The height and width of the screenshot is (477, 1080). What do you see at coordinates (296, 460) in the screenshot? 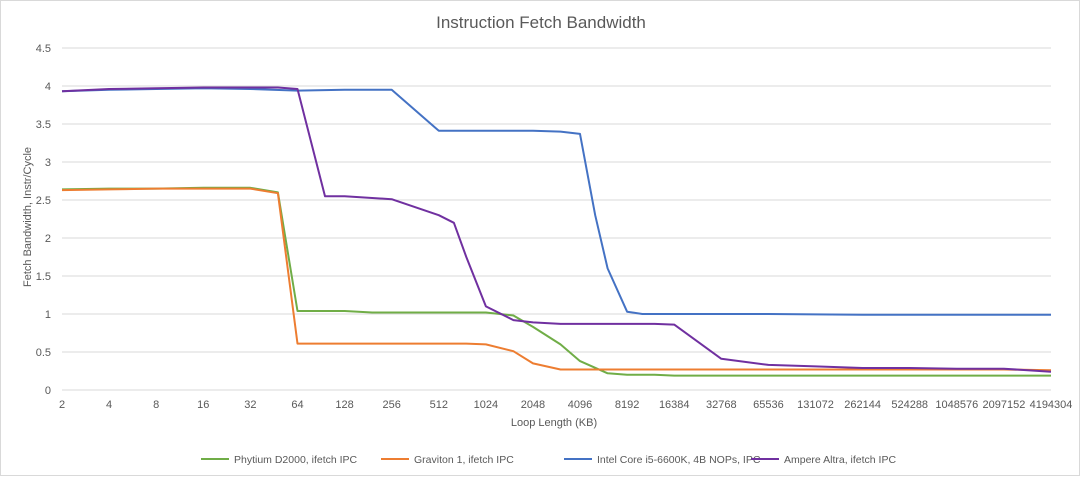
I see `legend-entry-label: Phytium D2000, ifetch IPC` at bounding box center [296, 460].